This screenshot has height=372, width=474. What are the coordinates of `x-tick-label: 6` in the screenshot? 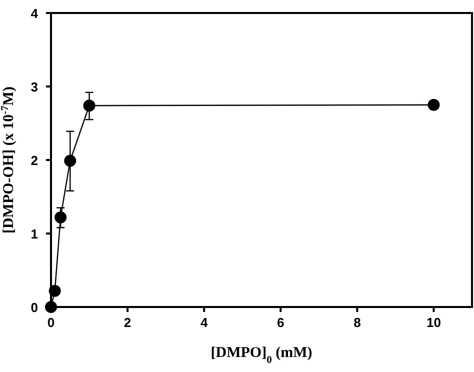 It's located at (280, 322).